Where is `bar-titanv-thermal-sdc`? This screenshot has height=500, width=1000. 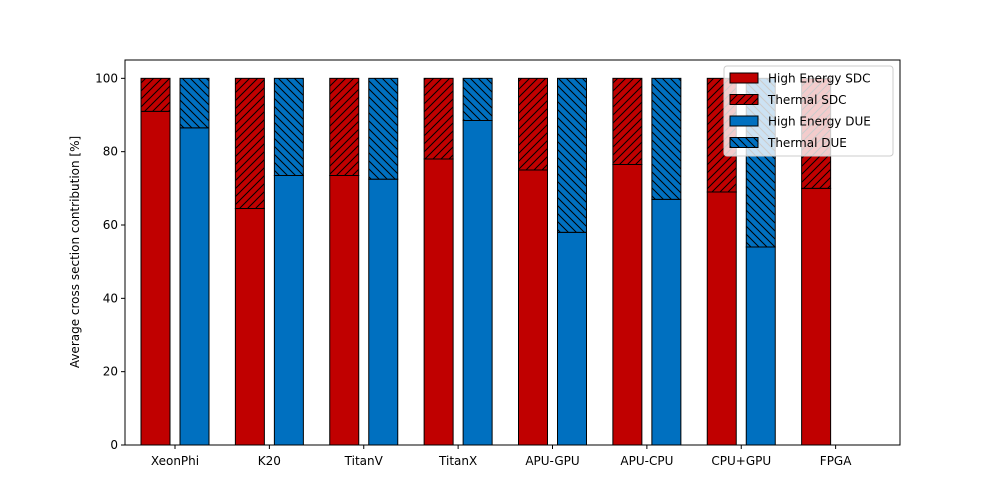 bar-titanv-thermal-sdc is located at coordinates (344, 126).